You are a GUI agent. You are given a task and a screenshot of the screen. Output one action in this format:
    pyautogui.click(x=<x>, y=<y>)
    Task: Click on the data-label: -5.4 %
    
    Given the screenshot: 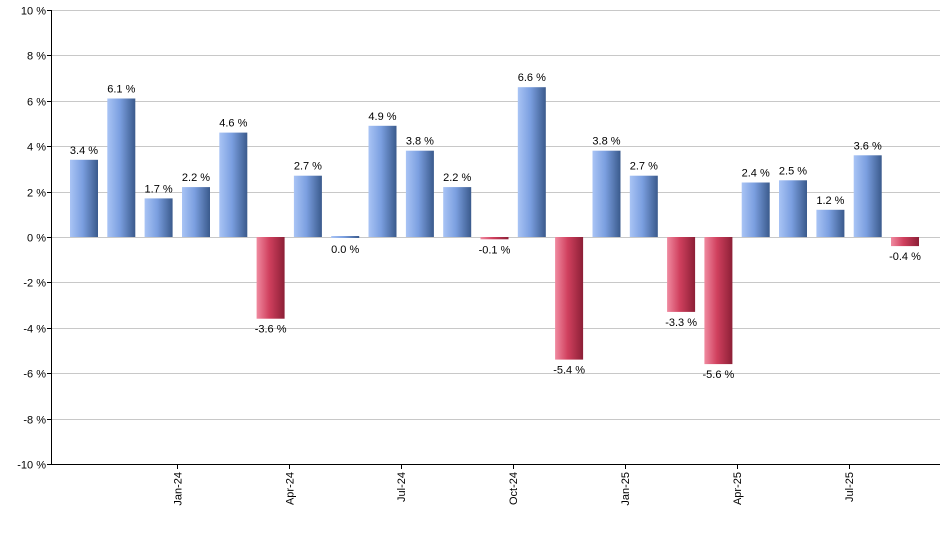 What is the action you would take?
    pyautogui.click(x=569, y=371)
    